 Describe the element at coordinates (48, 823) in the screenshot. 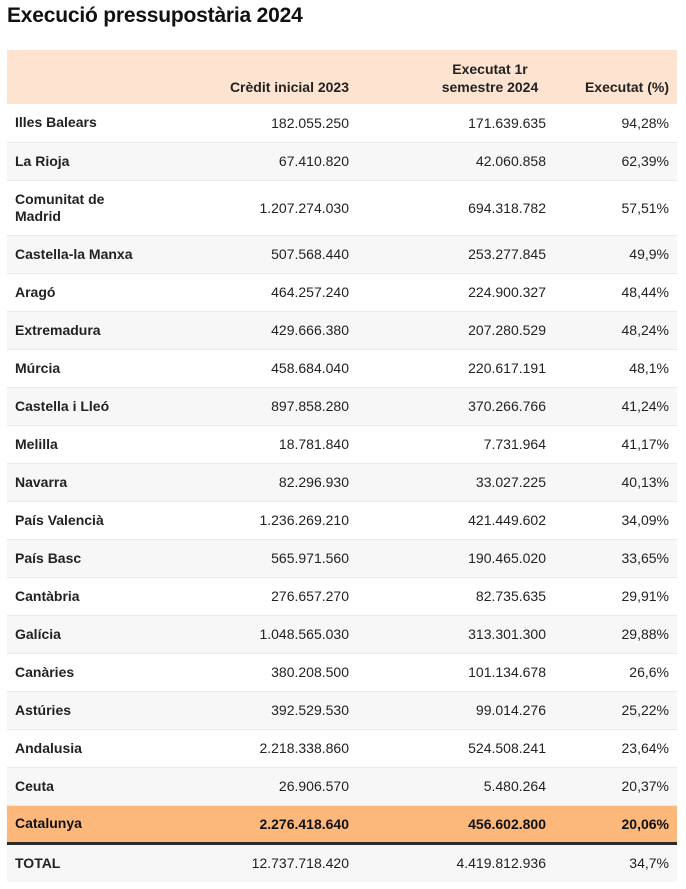

I see `region-name: Catalunya` at that location.